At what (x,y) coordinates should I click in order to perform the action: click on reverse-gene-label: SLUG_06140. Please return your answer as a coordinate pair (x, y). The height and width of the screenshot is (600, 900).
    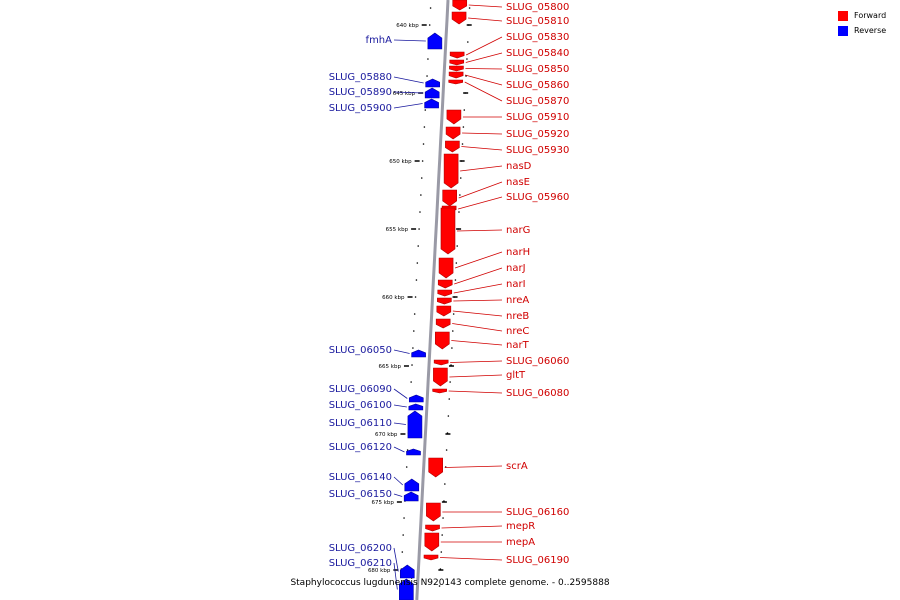
    Looking at the image, I should click on (360, 477).